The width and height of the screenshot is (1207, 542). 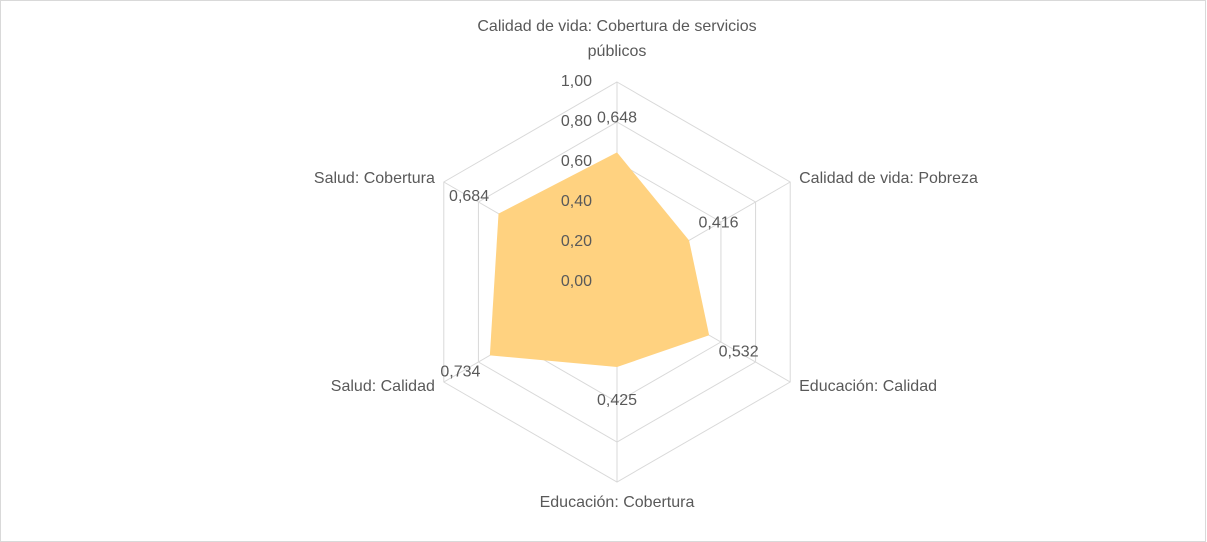 What do you see at coordinates (739, 351) in the screenshot?
I see `data-label: 0,532` at bounding box center [739, 351].